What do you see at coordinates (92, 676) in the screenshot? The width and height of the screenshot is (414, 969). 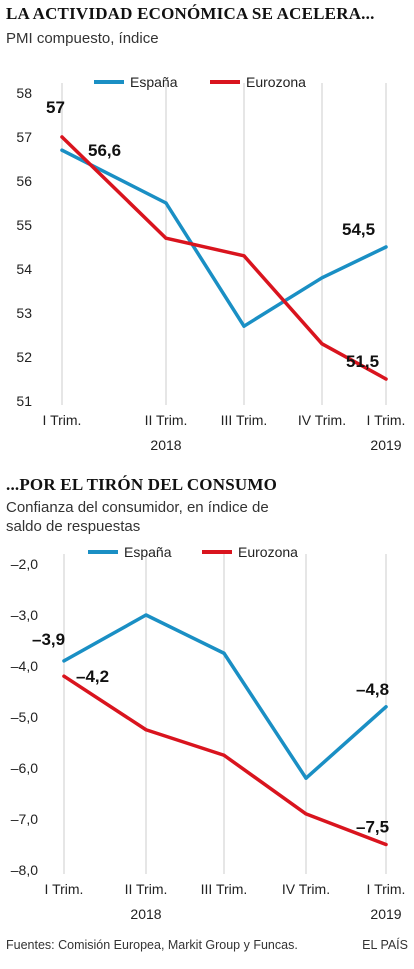 I see `data-label: –4,2` at bounding box center [92, 676].